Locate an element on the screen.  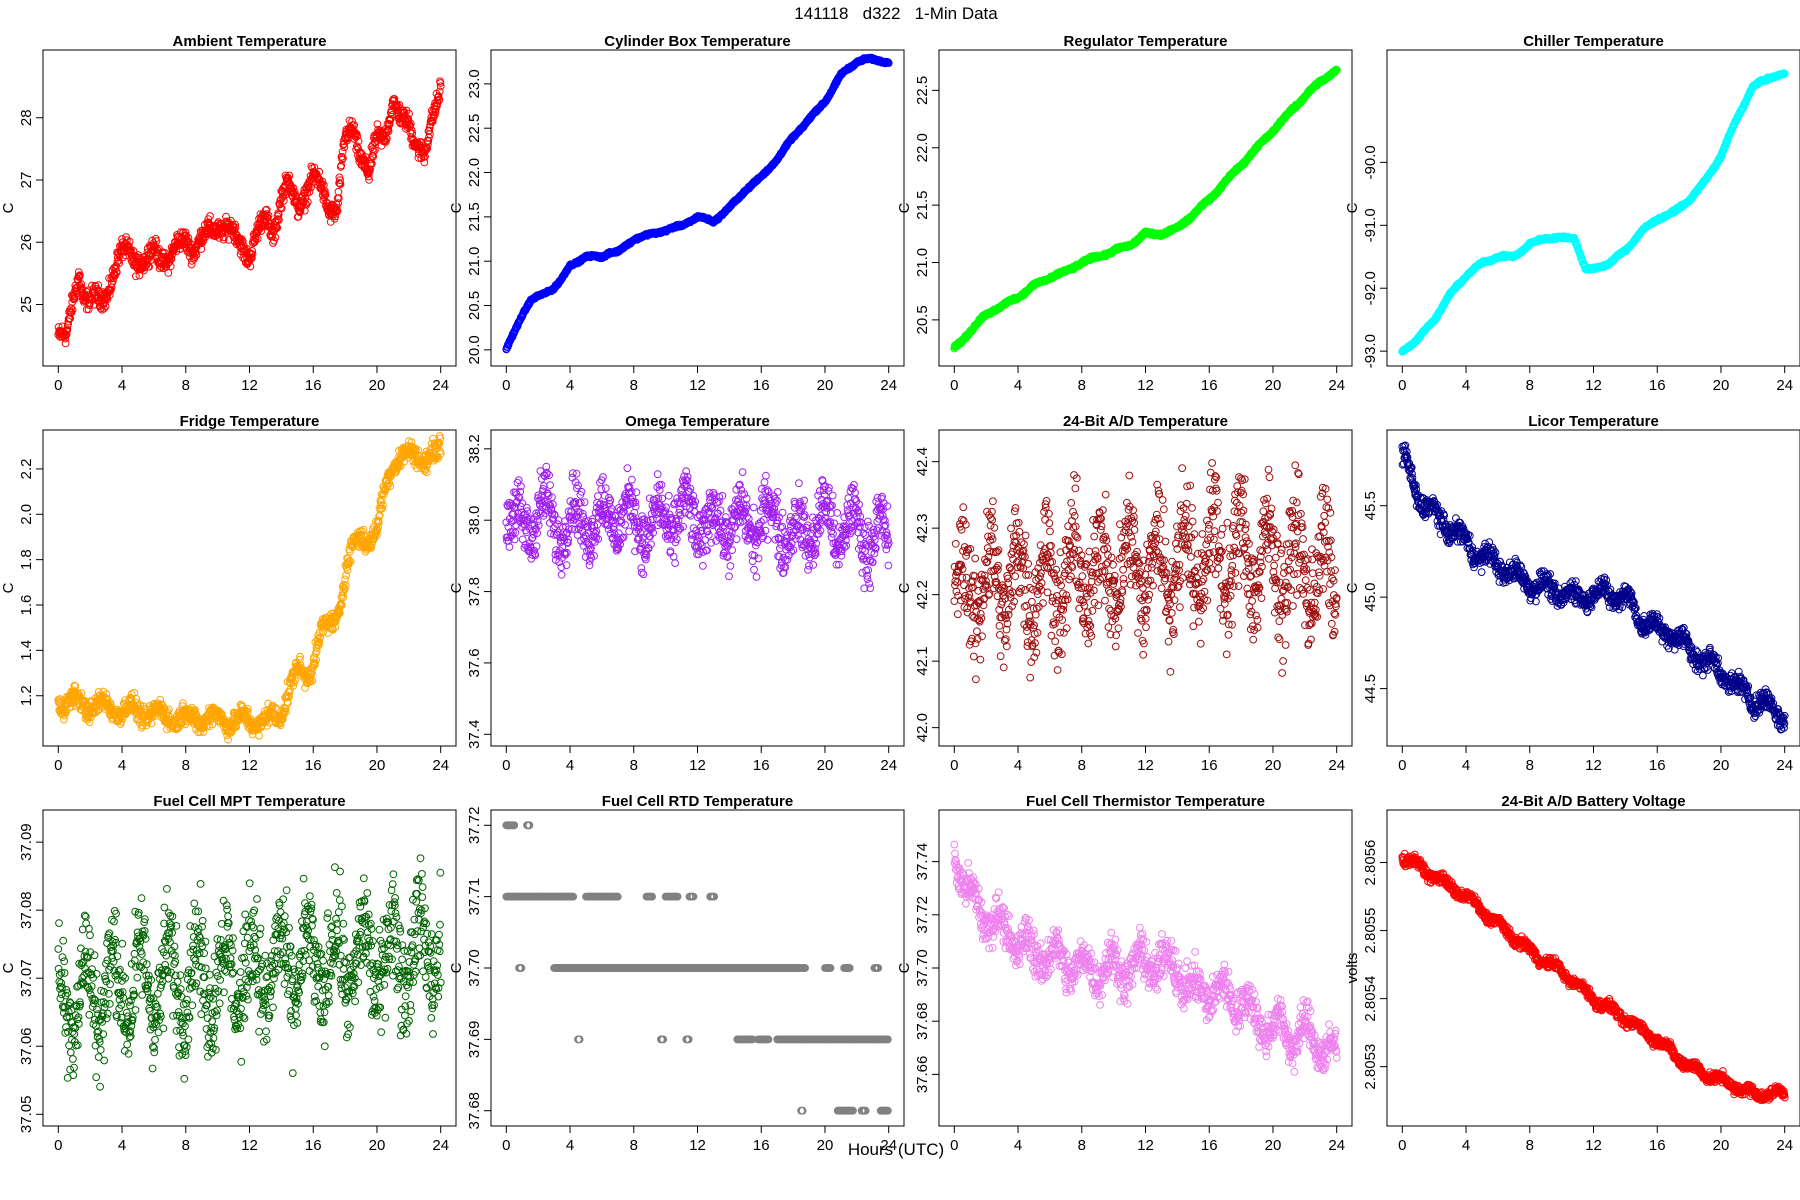
y-tick-label: 27 is located at coordinates (26, 180).